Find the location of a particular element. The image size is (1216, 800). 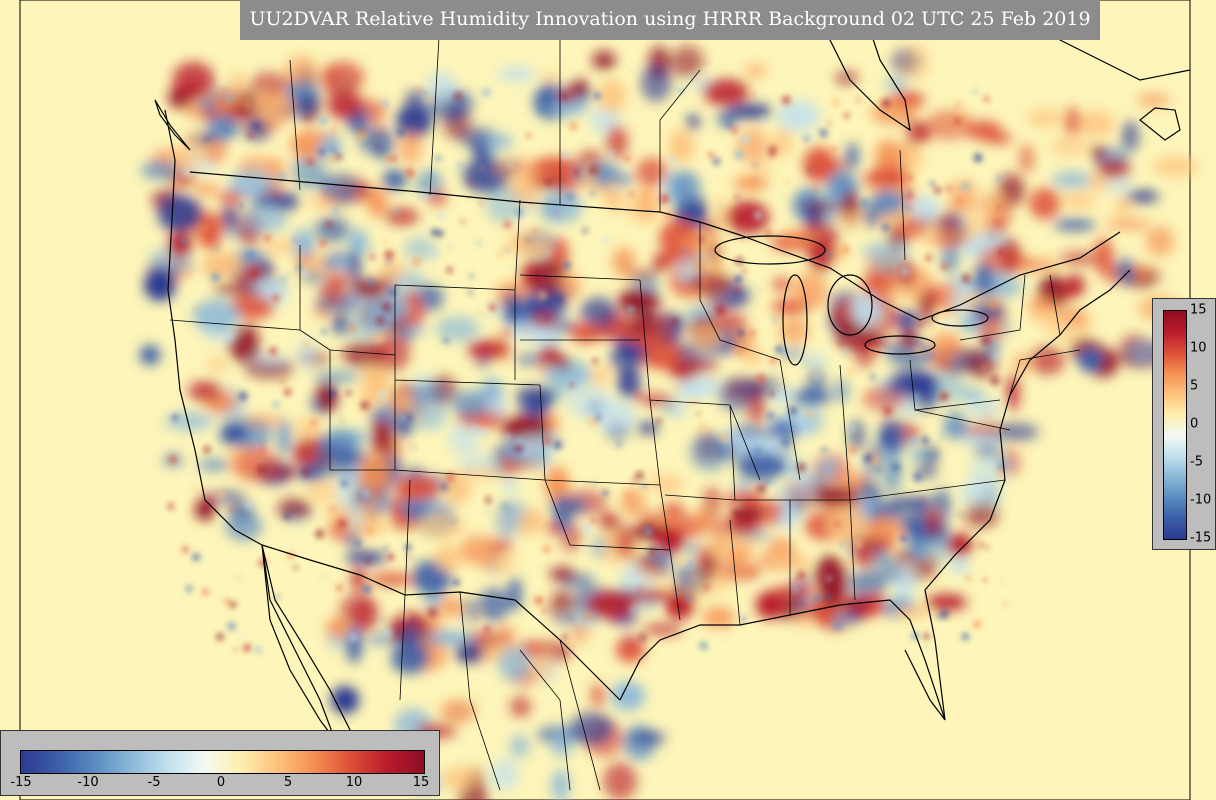

v-tick-label: 10 is located at coordinates (1198, 348).